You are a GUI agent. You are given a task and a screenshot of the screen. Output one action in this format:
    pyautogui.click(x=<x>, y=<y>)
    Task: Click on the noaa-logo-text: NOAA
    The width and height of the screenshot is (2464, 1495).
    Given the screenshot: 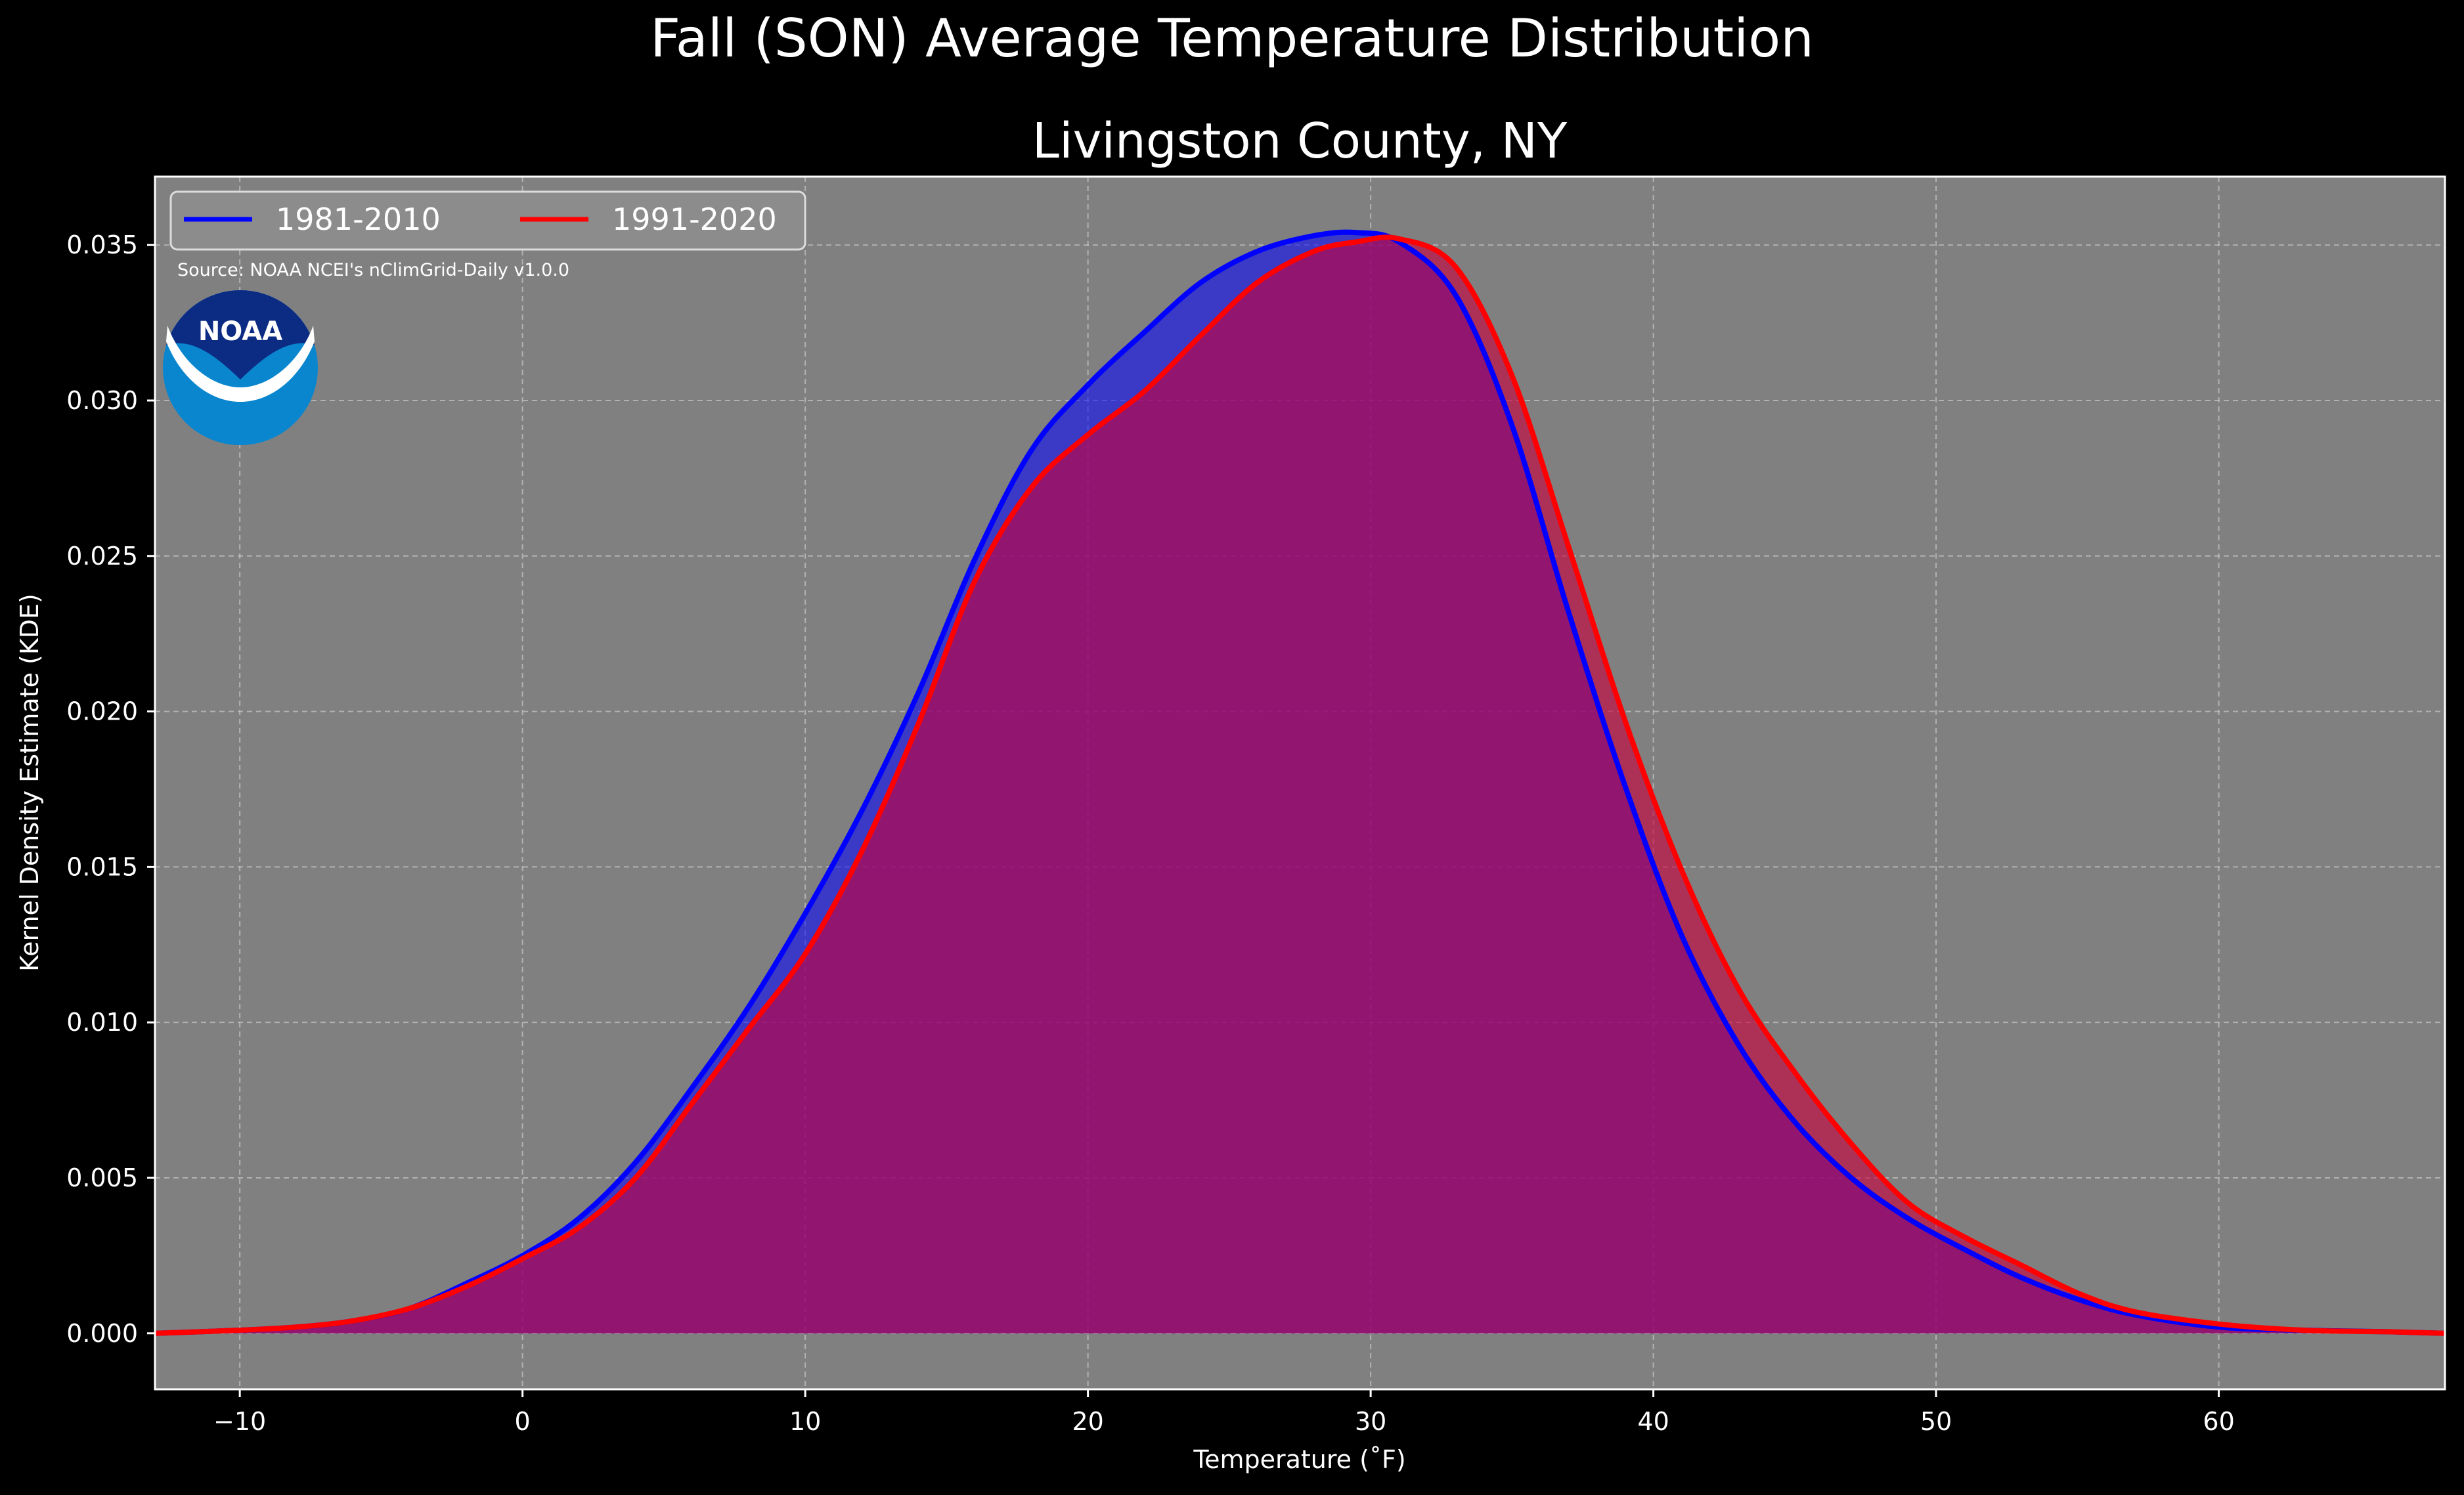 What is the action you would take?
    pyautogui.click(x=240, y=331)
    